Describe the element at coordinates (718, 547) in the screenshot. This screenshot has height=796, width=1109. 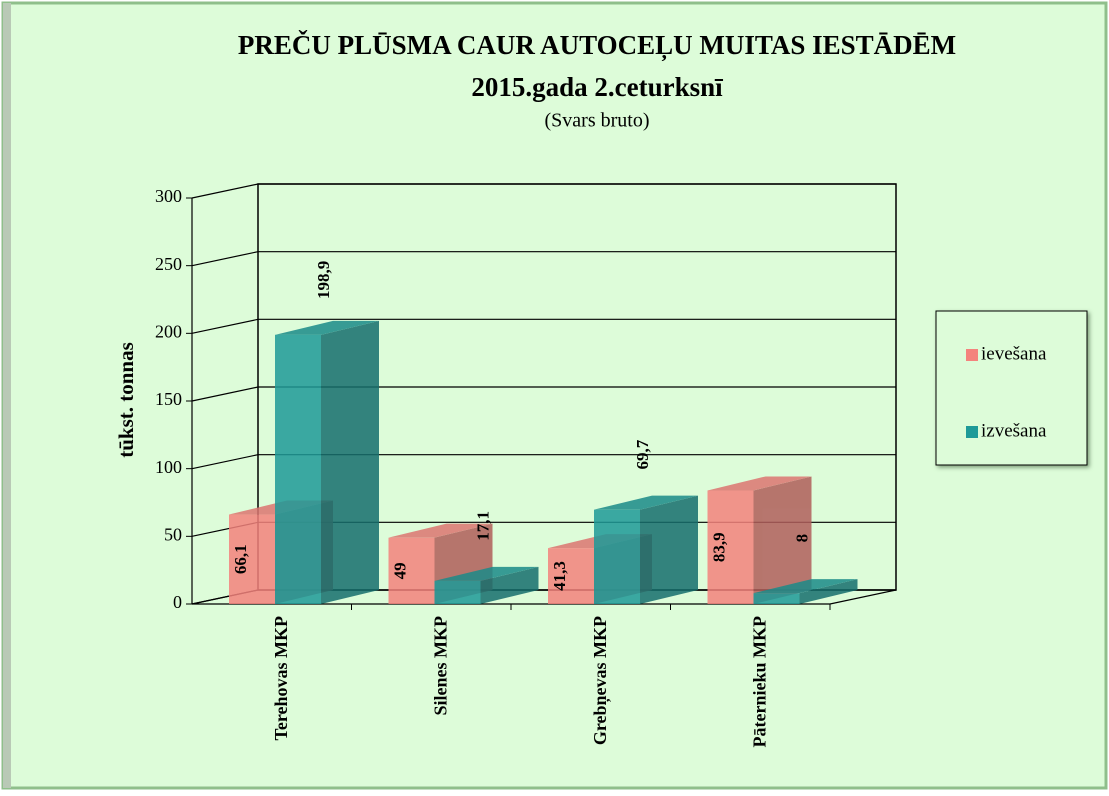
I see `data-label: 83,9` at that location.